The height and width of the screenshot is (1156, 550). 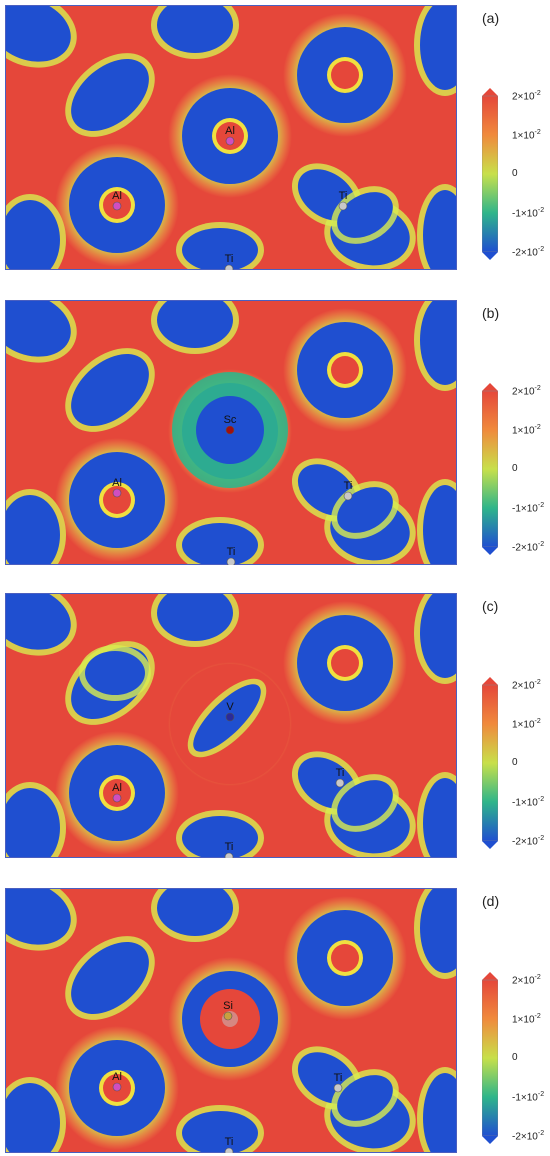 What do you see at coordinates (528, 252) in the screenshot?
I see `colorbar-tick-label: -2×10⁻²` at bounding box center [528, 252].